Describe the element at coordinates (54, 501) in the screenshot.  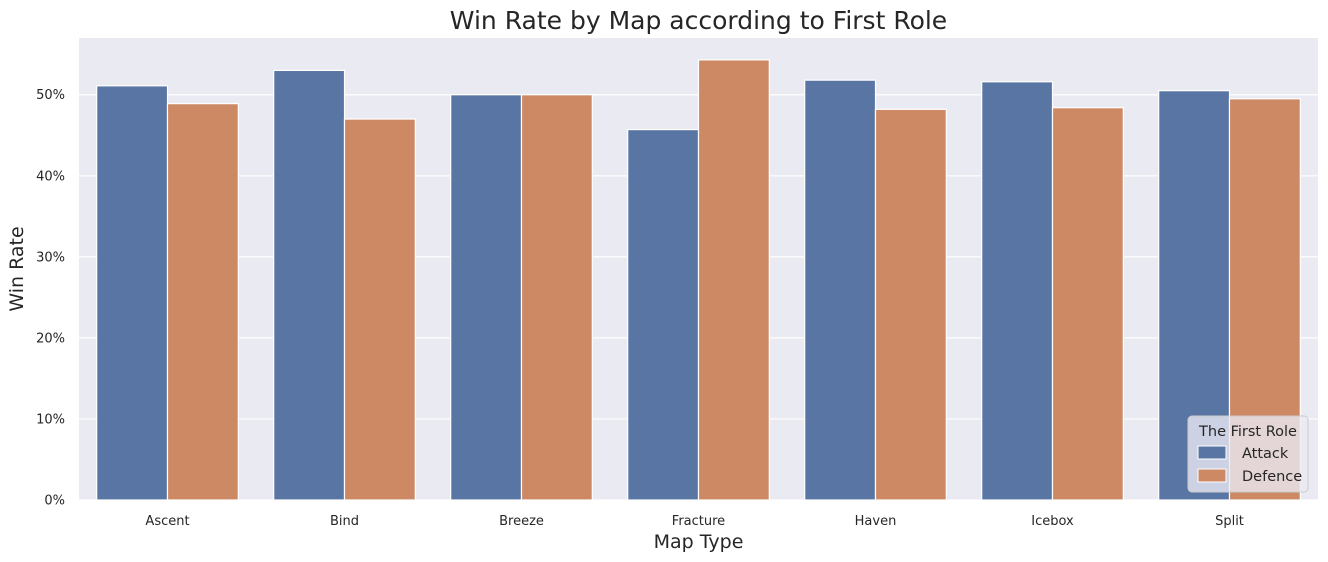
I see `y-tick-label: 0%` at that location.